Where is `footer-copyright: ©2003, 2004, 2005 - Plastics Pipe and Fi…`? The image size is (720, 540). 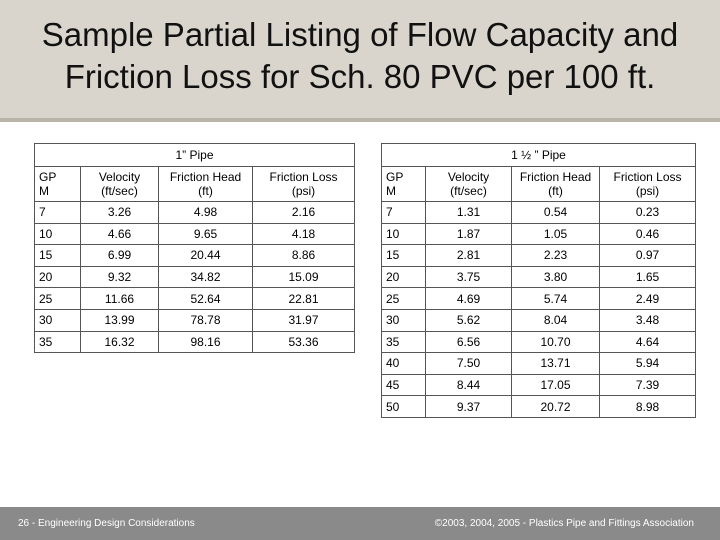
footer-copyright: ©2003, 2004, 2005 - Plastics Pipe and Fi… is located at coordinates (564, 523).